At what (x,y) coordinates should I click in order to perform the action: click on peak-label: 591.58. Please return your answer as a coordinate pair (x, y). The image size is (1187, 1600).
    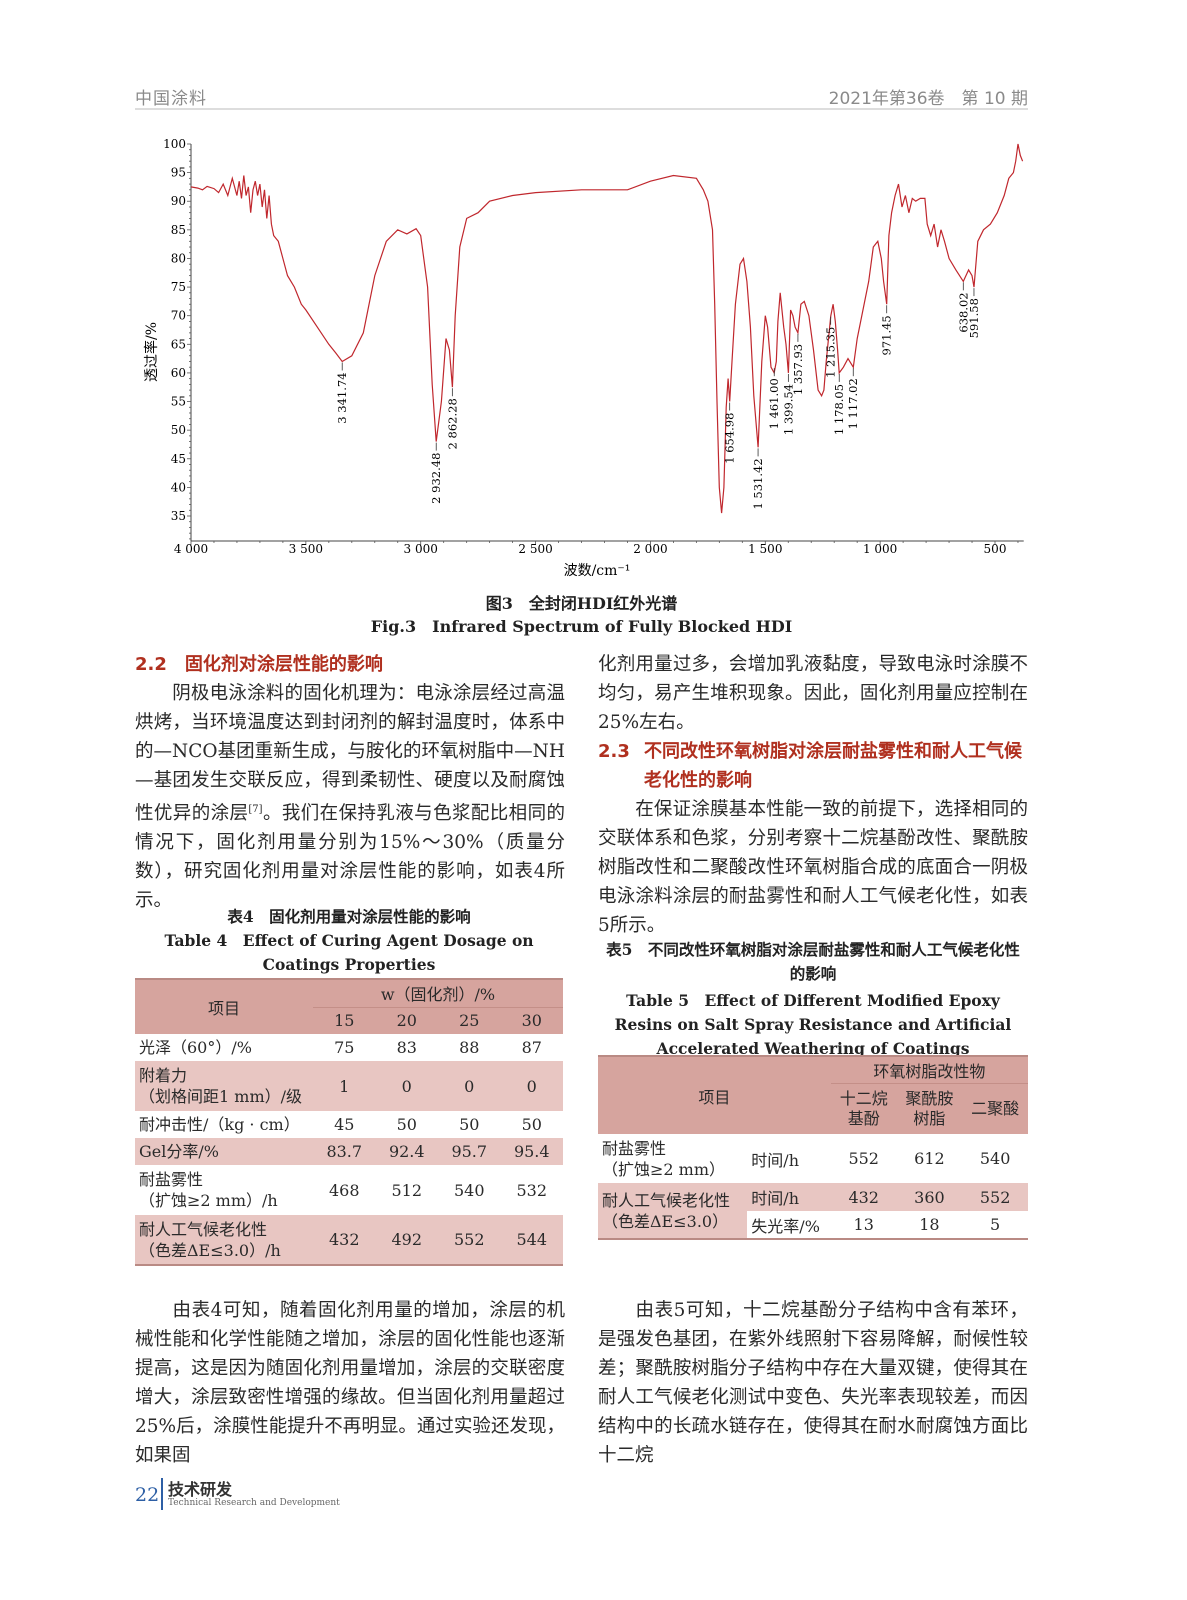
    Looking at the image, I should click on (974, 318).